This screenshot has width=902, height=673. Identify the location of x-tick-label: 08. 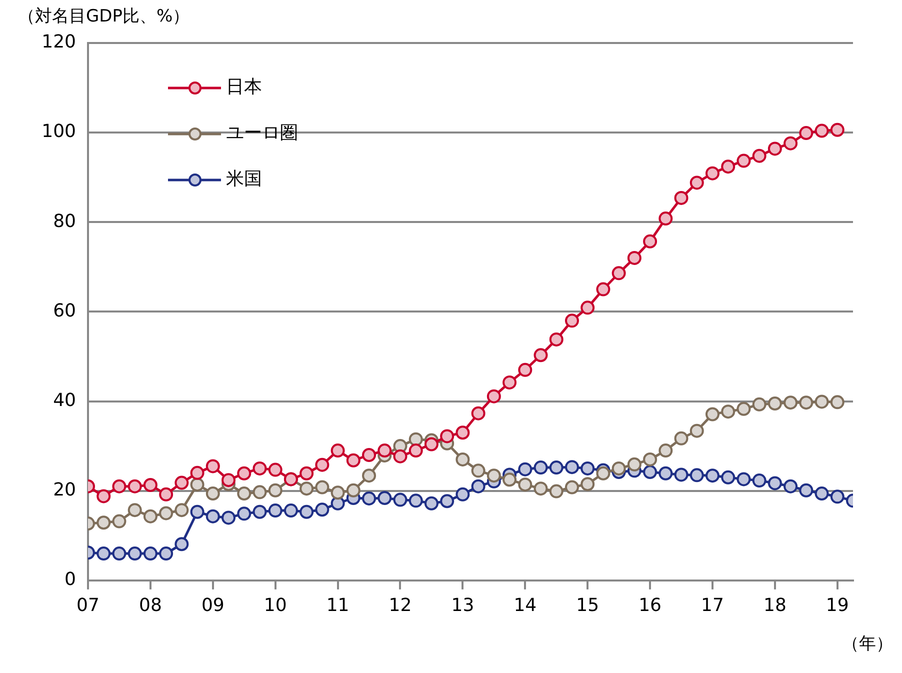
(150, 605).